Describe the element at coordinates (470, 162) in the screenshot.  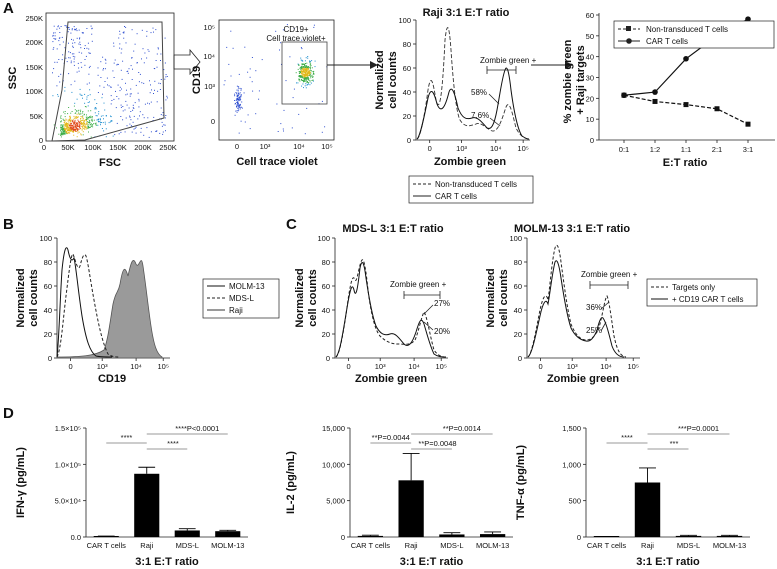
I see `a3-xlabel: Zombie green` at that location.